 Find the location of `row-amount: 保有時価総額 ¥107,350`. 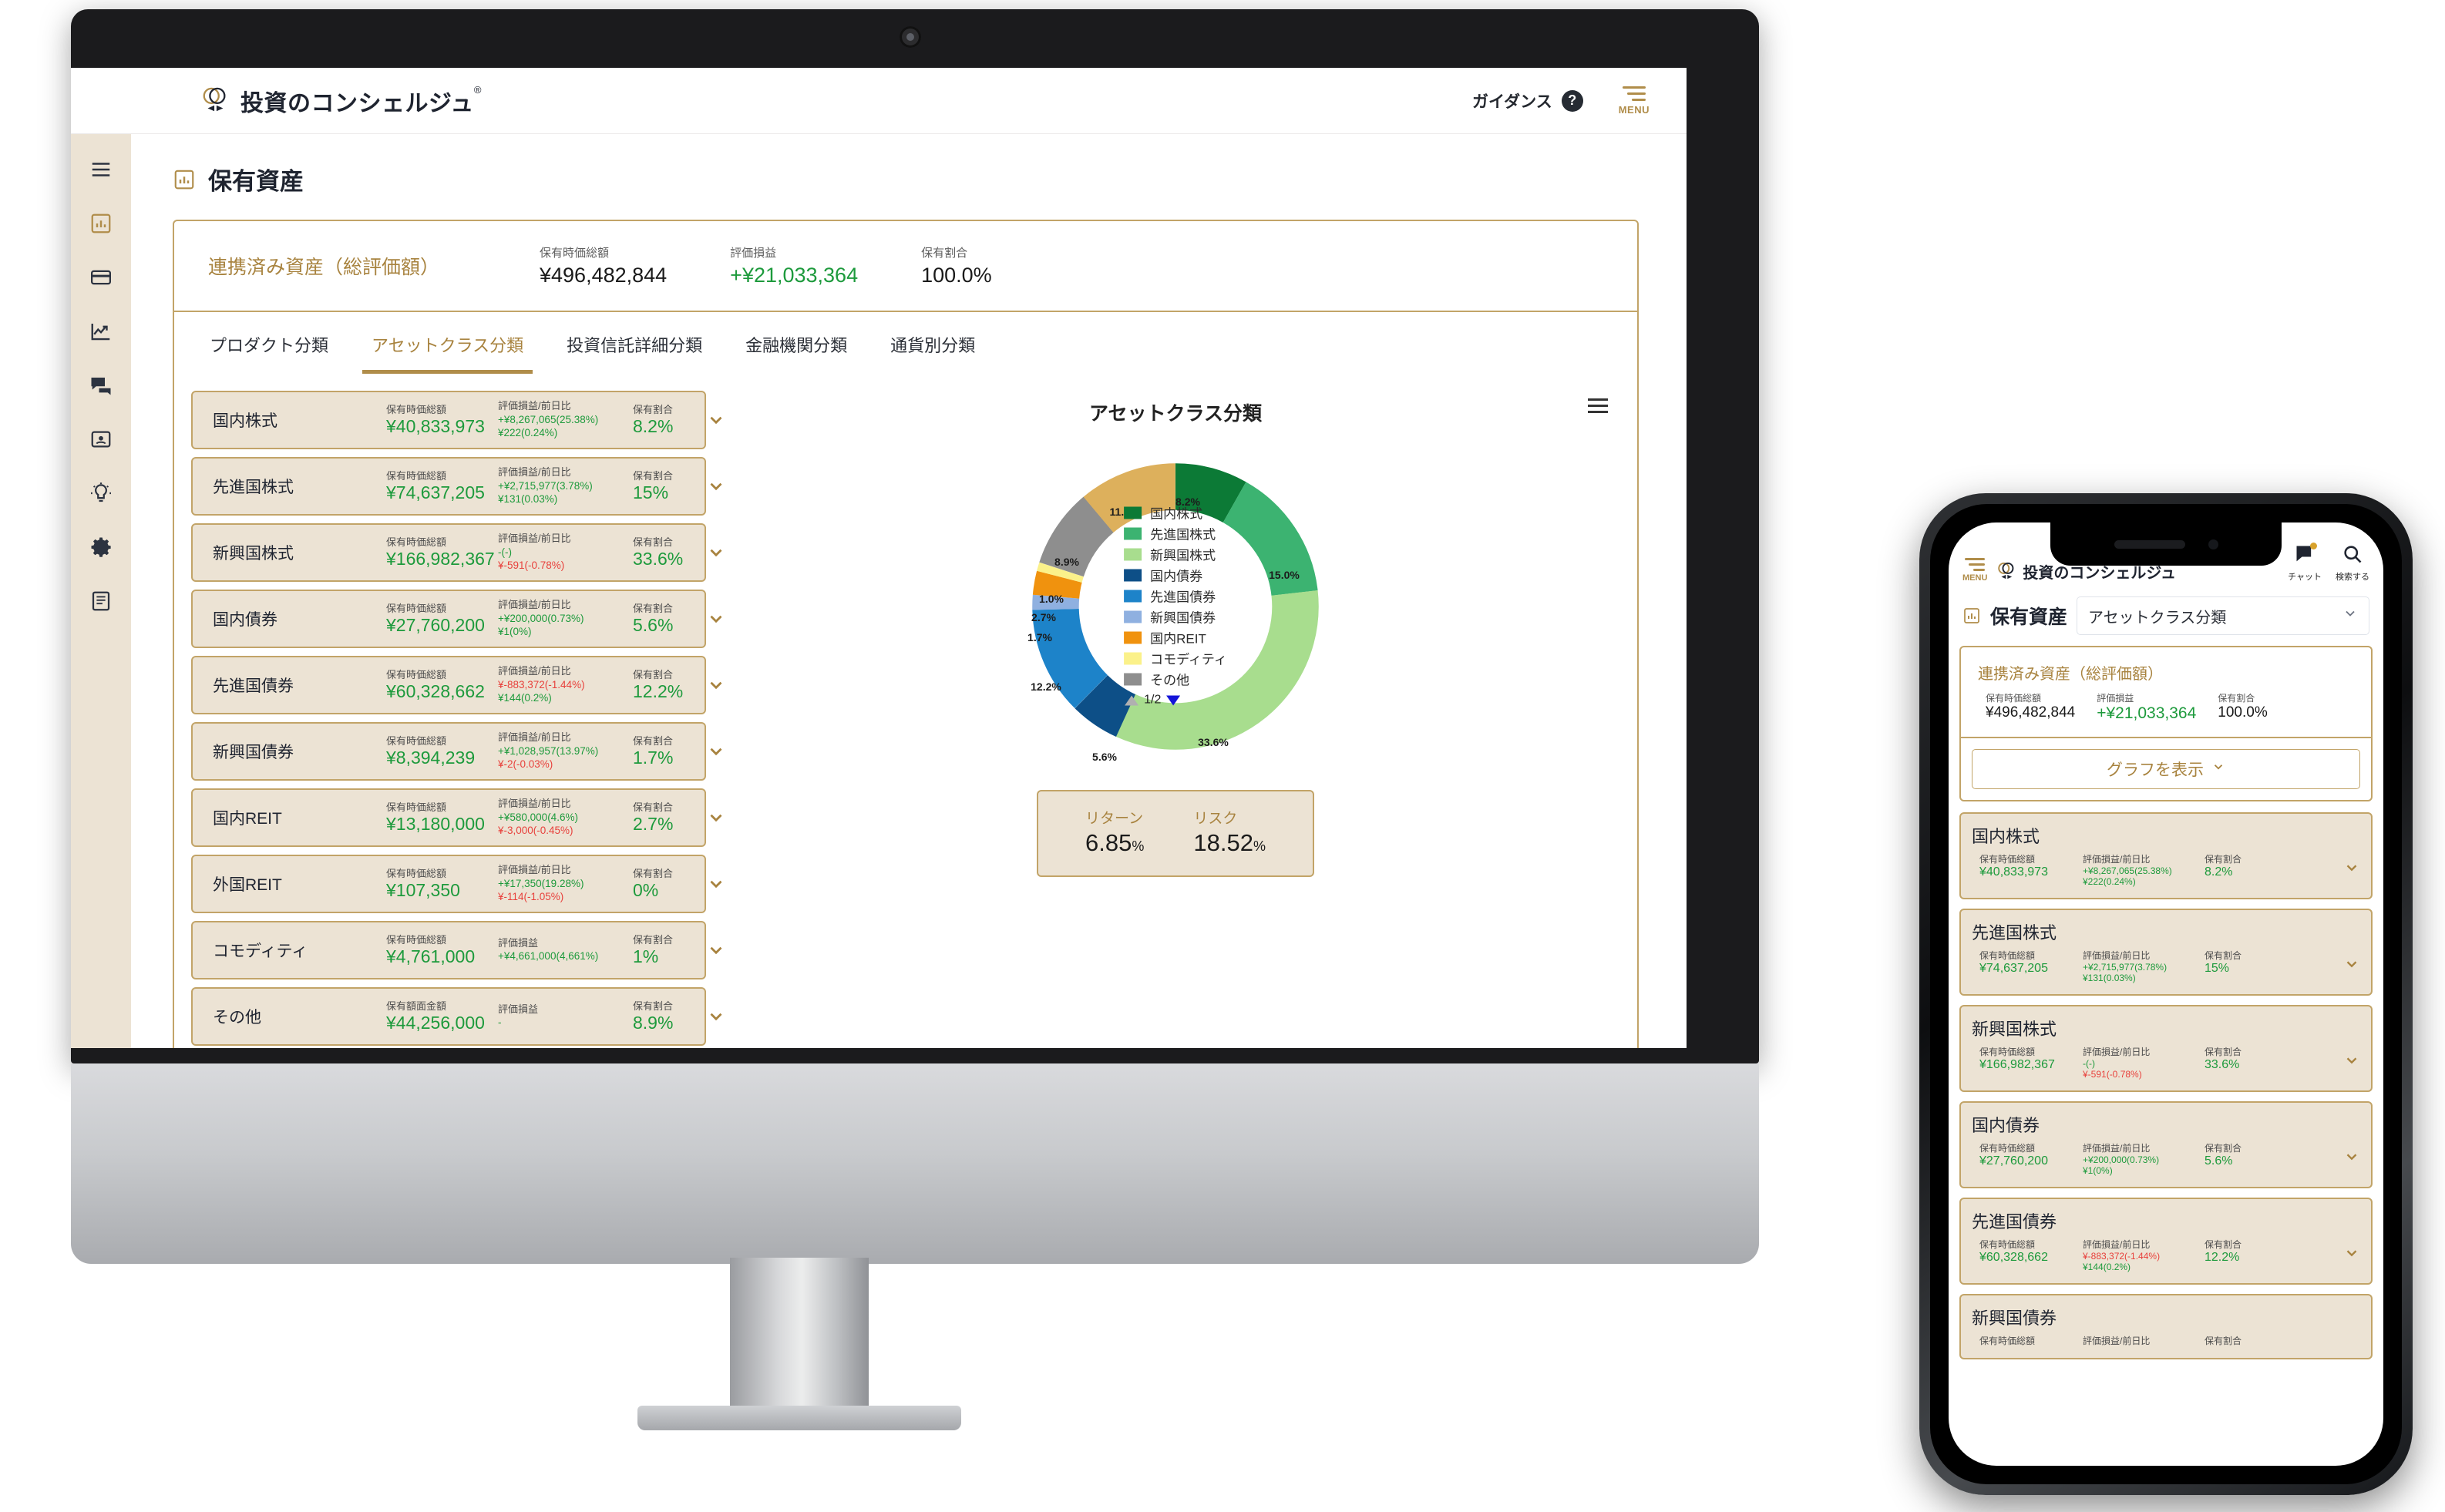

row-amount: 保有時価総額 ¥107,350 is located at coordinates (423, 884).